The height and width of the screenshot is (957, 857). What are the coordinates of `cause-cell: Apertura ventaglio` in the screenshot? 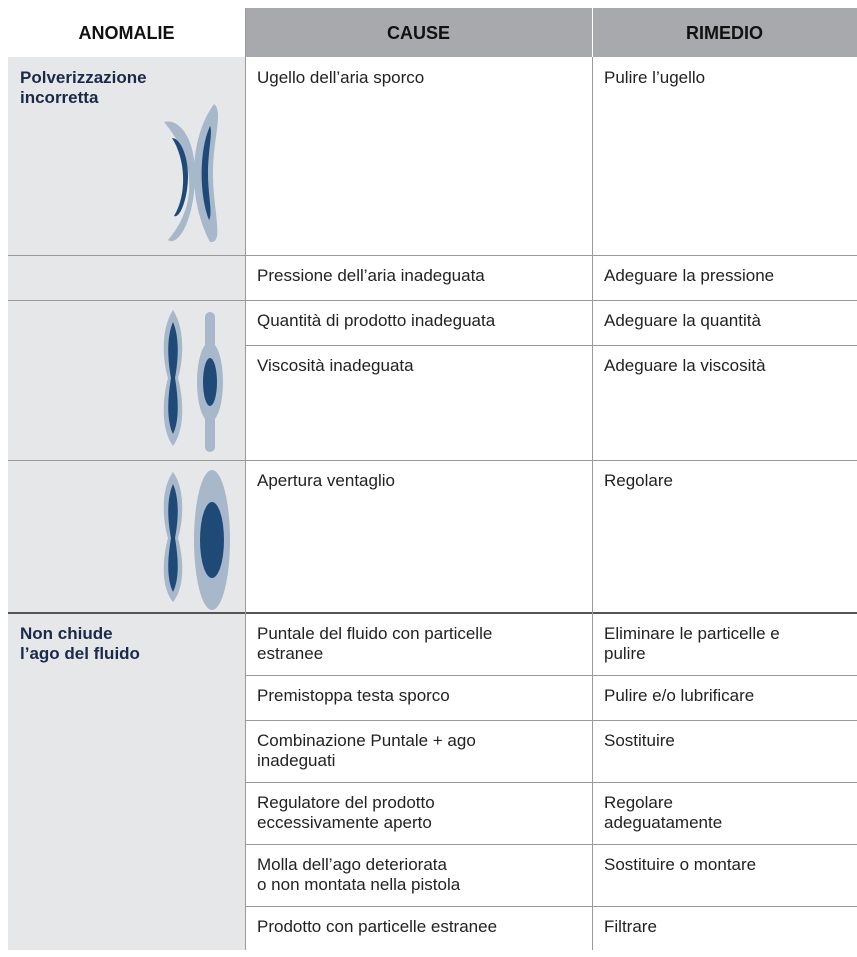 It's located at (326, 480).